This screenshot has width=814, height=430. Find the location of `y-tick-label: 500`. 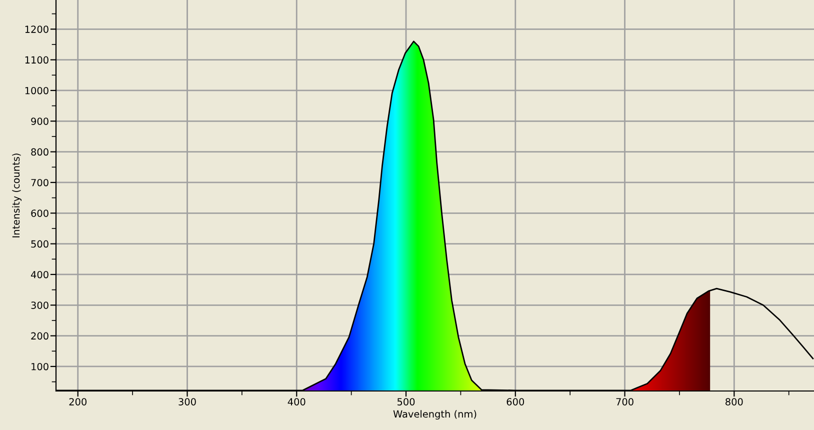

y-tick-label: 500 is located at coordinates (39, 244).